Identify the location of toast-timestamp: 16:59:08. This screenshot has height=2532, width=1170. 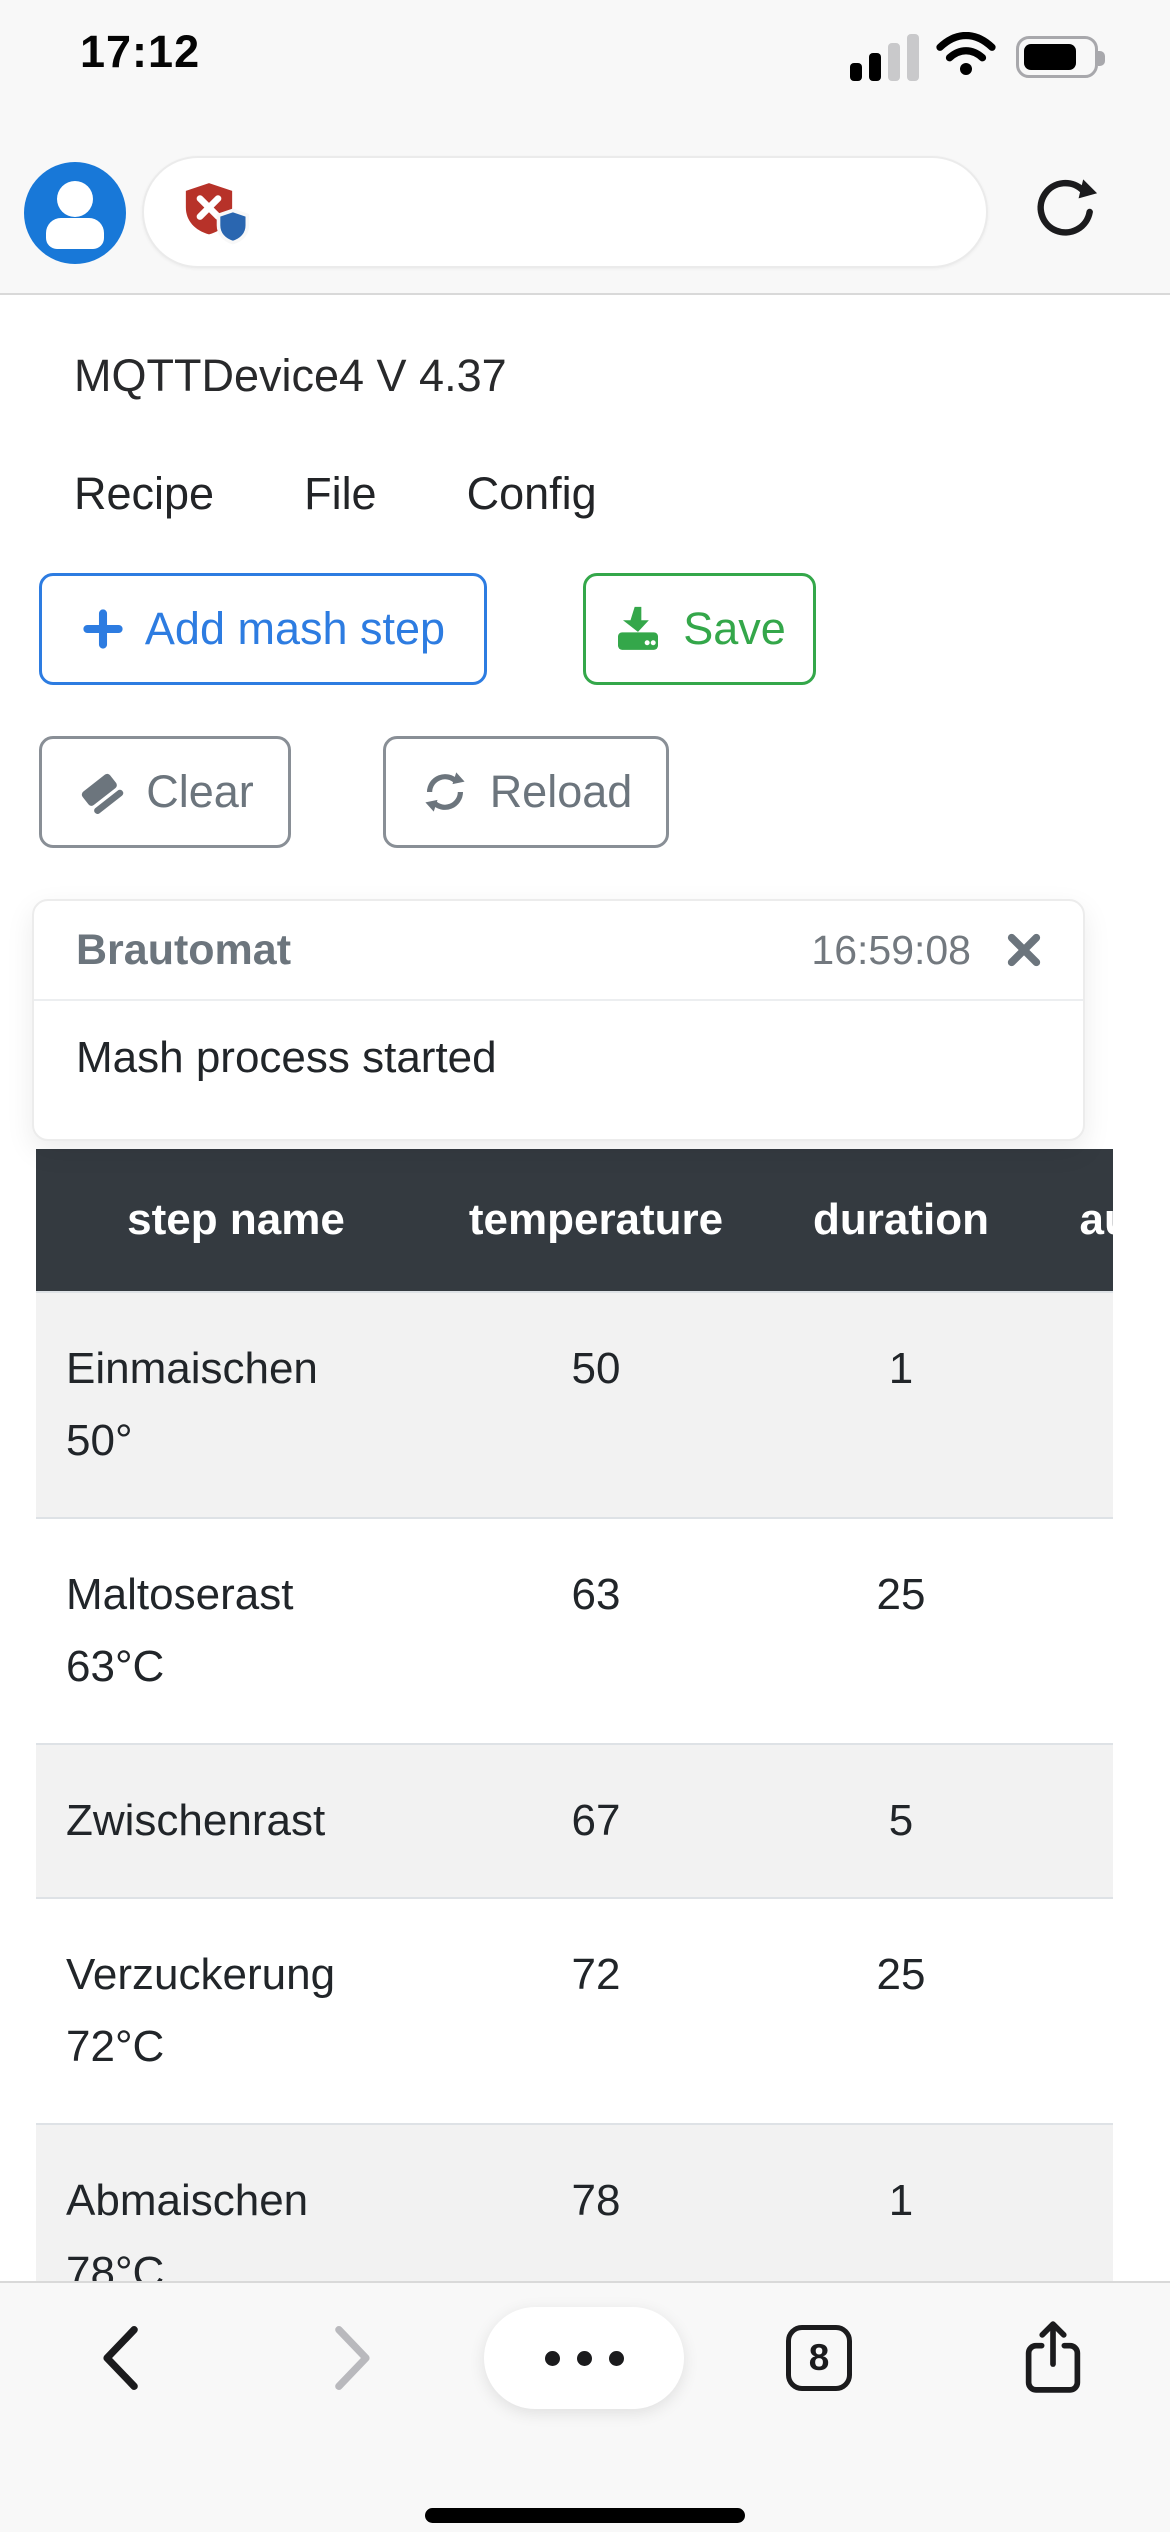
(891, 949).